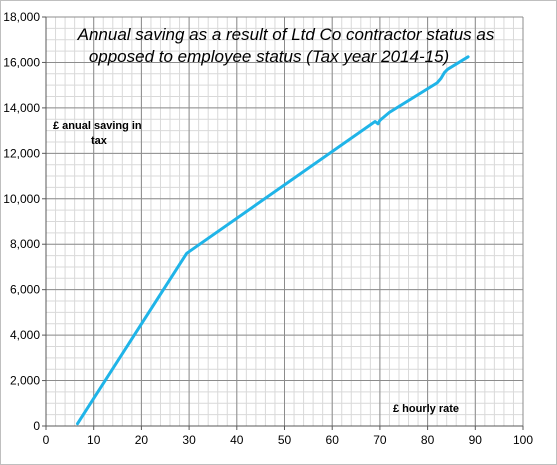  Describe the element at coordinates (36, 426) in the screenshot. I see `y-tick-label: 0` at that location.